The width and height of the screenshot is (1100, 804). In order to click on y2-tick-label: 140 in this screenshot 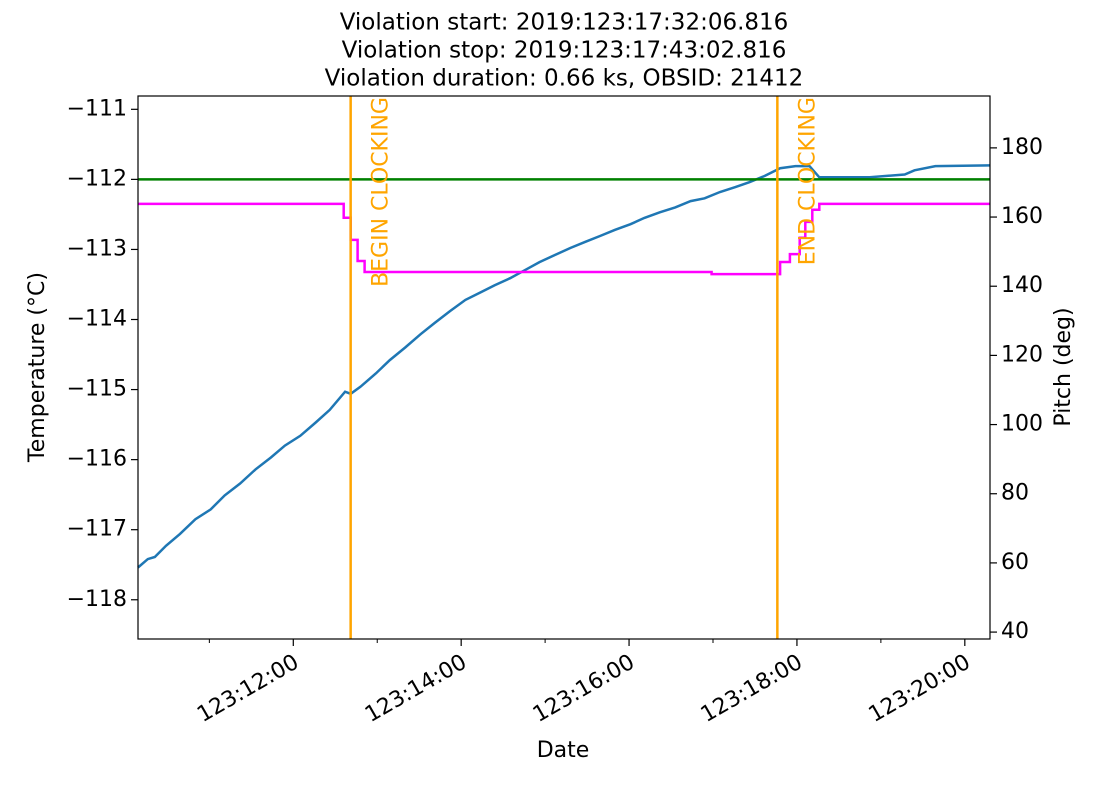, I will do `click(1022, 285)`.